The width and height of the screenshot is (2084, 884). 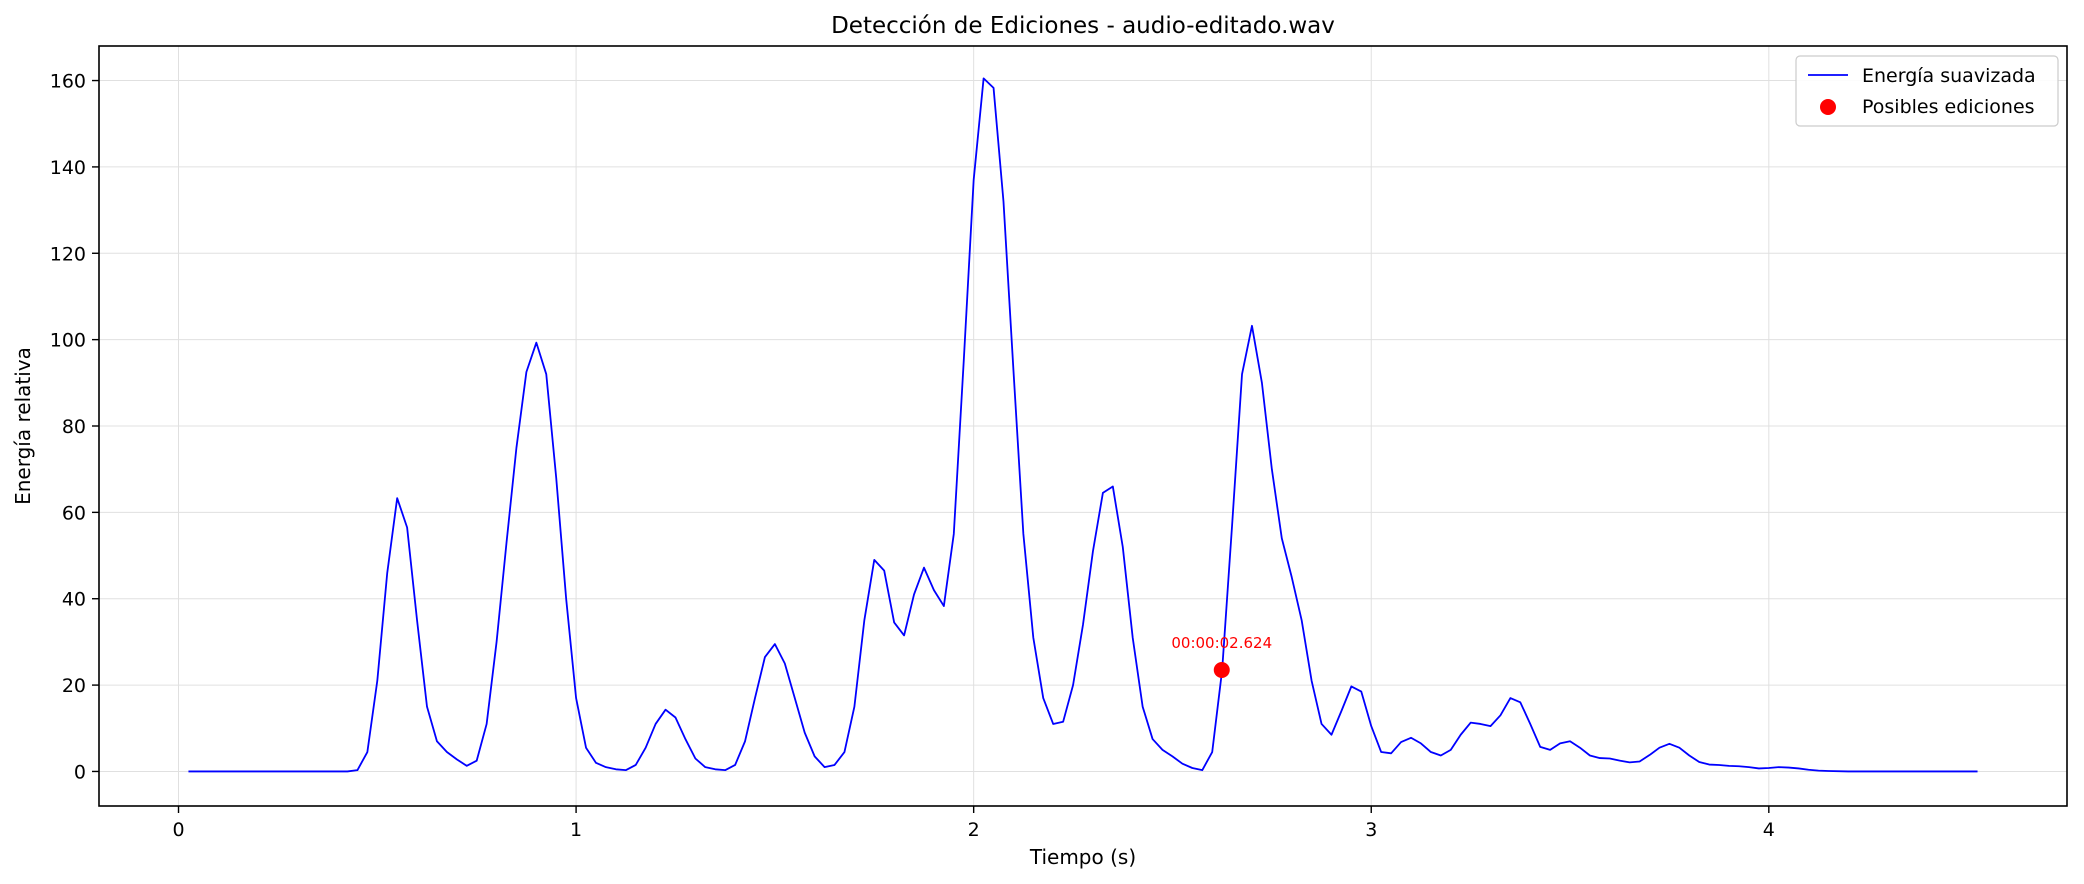 I want to click on y-axis: 0 20 40 60 80 100 120 140 160, so click(x=74, y=427).